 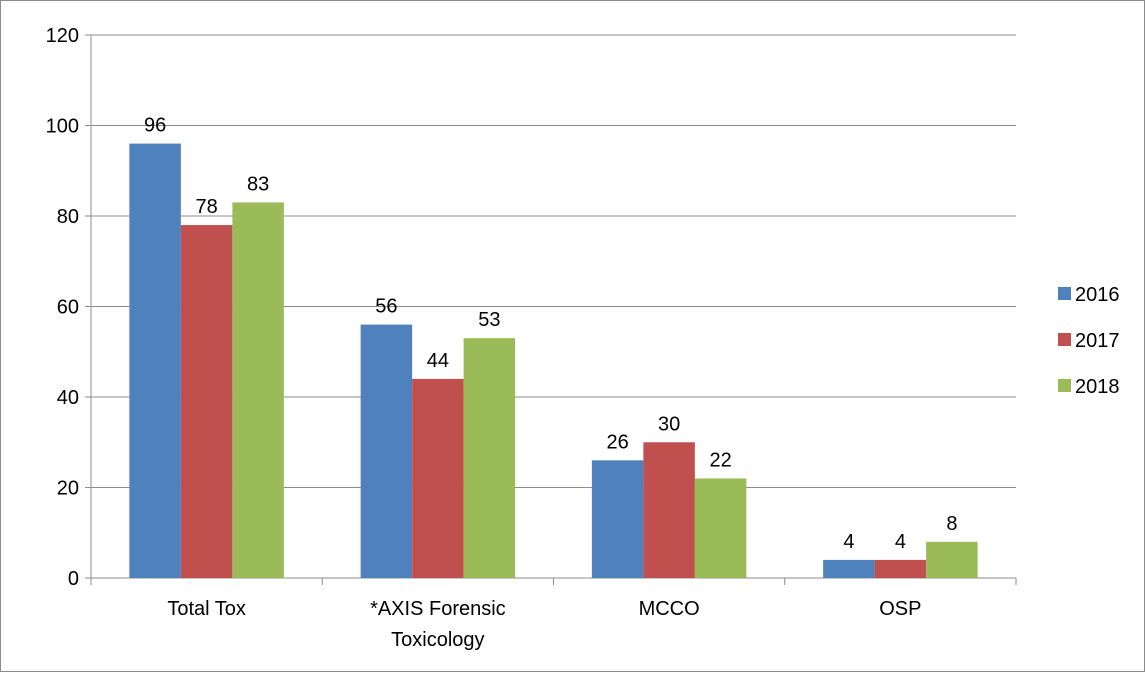 What do you see at coordinates (68, 308) in the screenshot?
I see `y-tick-label: 60` at bounding box center [68, 308].